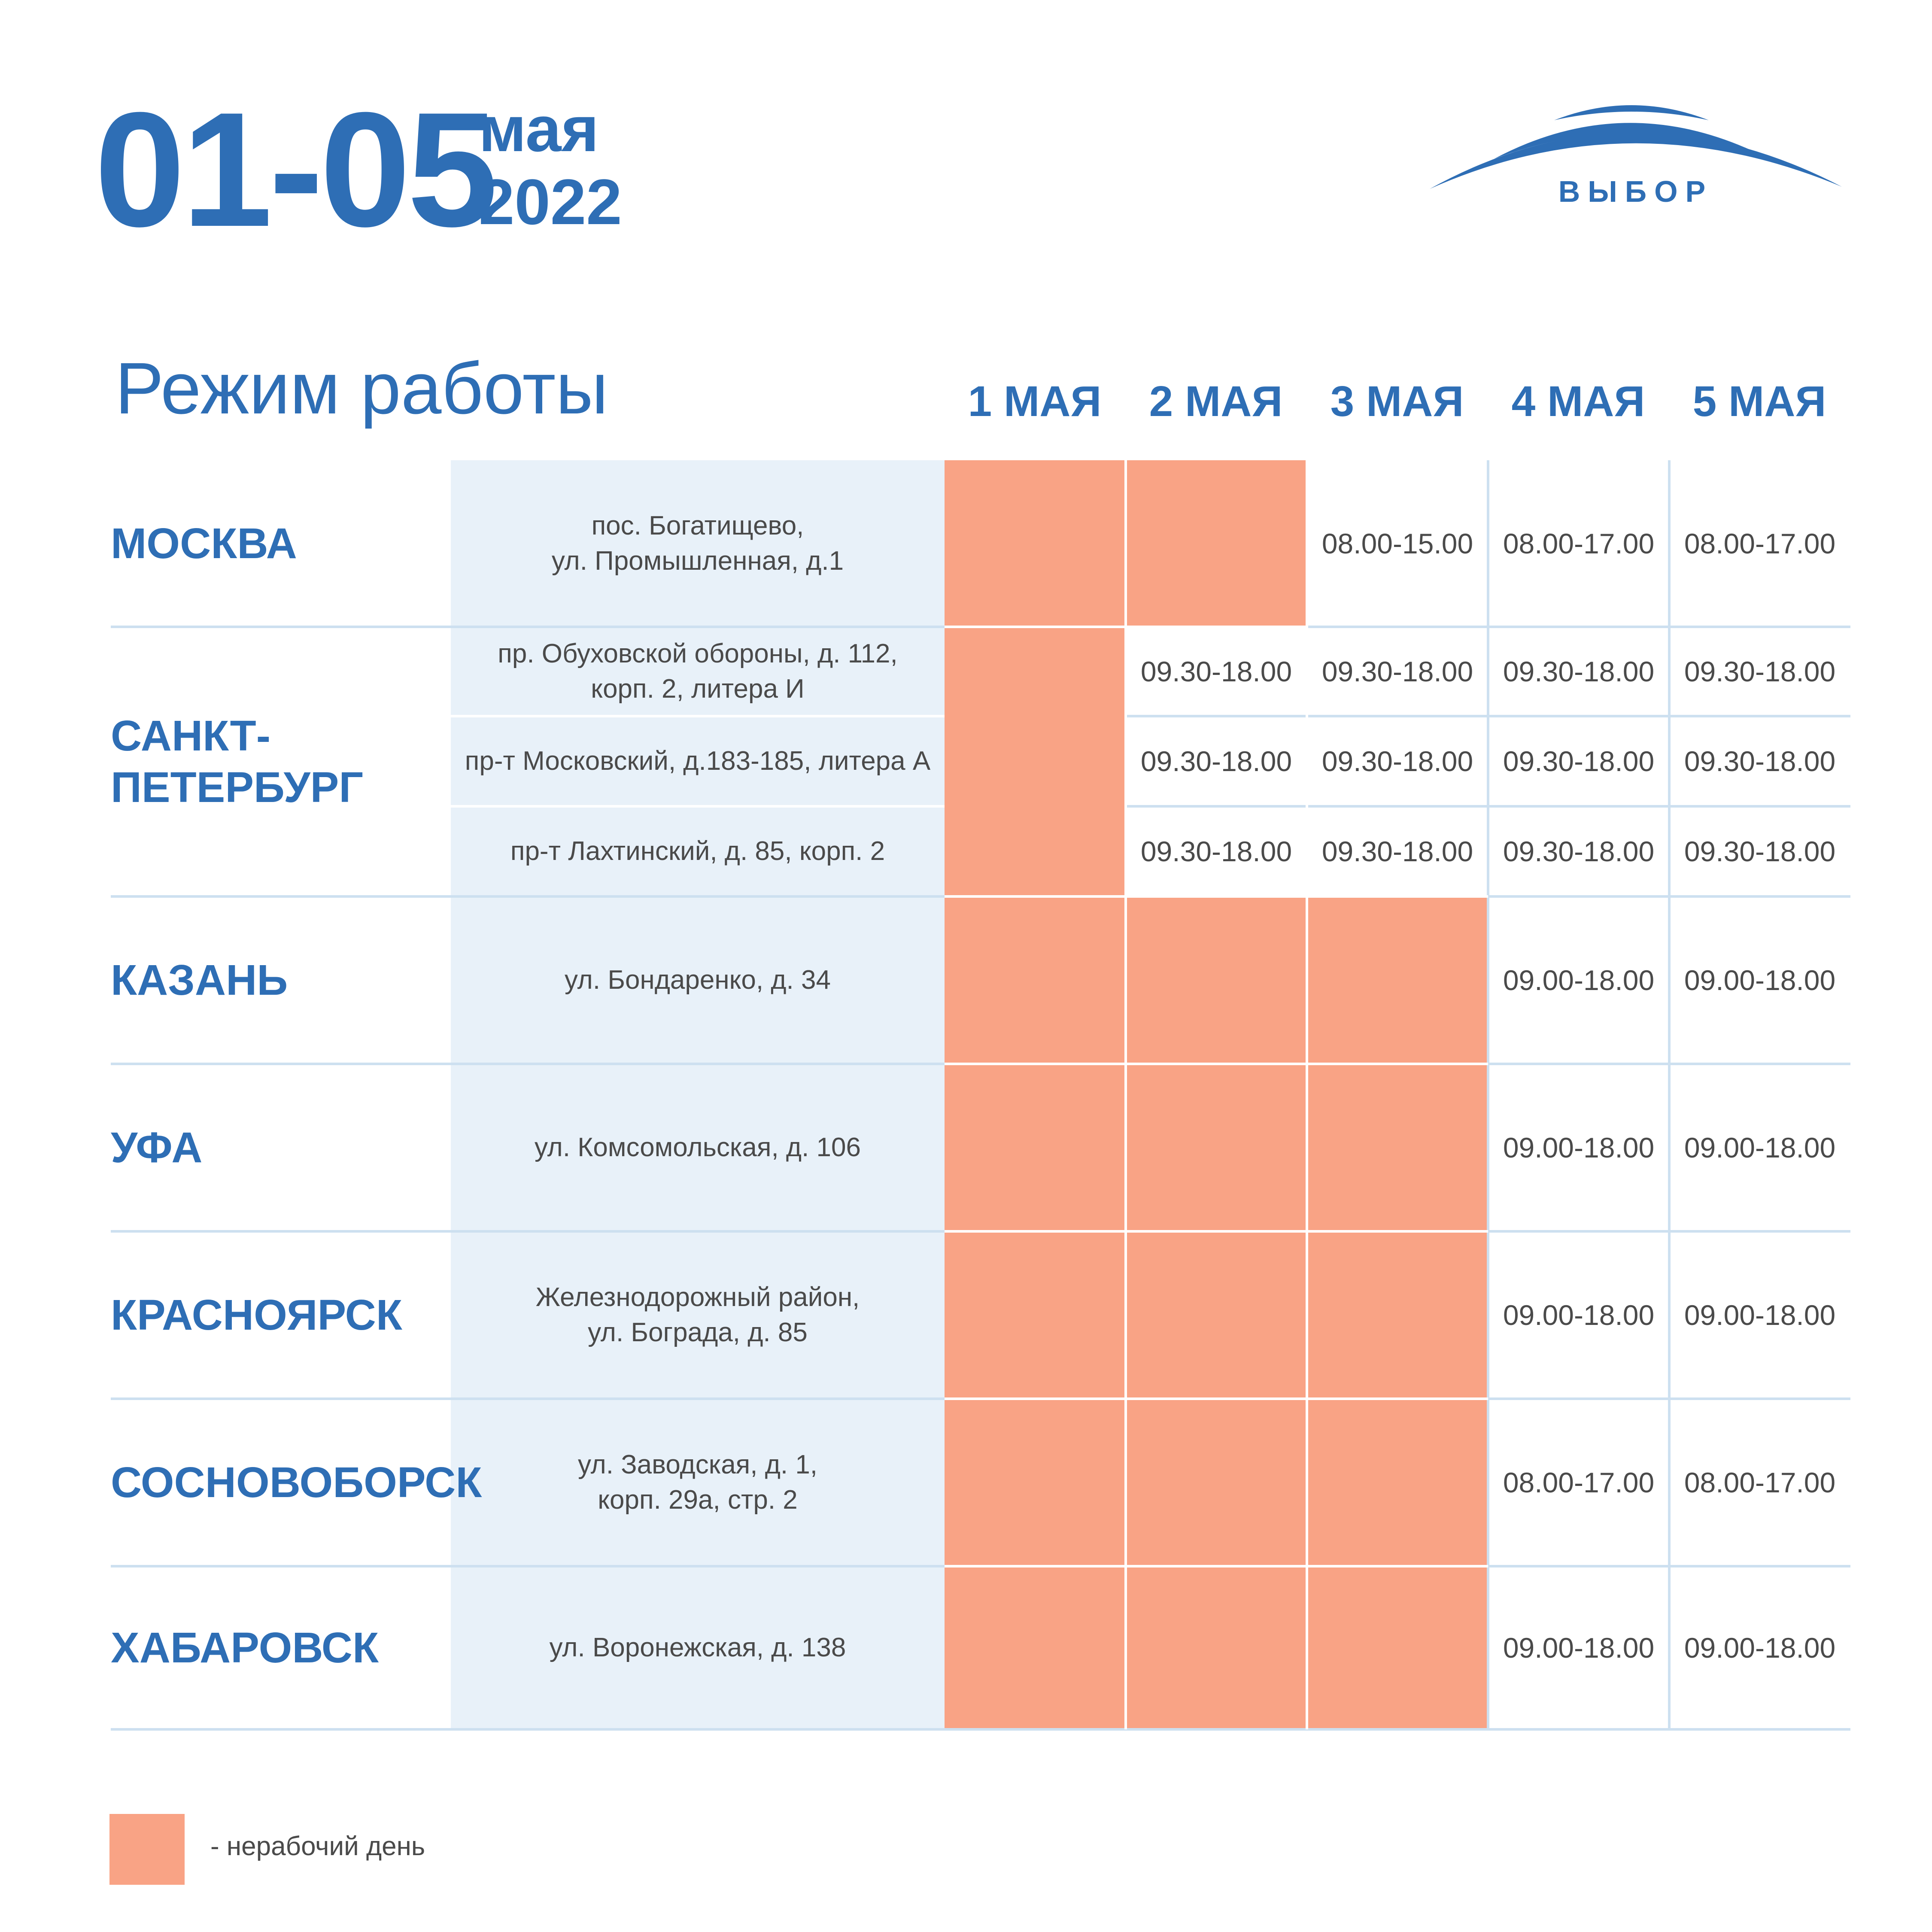  What do you see at coordinates (317, 1846) in the screenshot?
I see `legend-label: - нерабочий день` at bounding box center [317, 1846].